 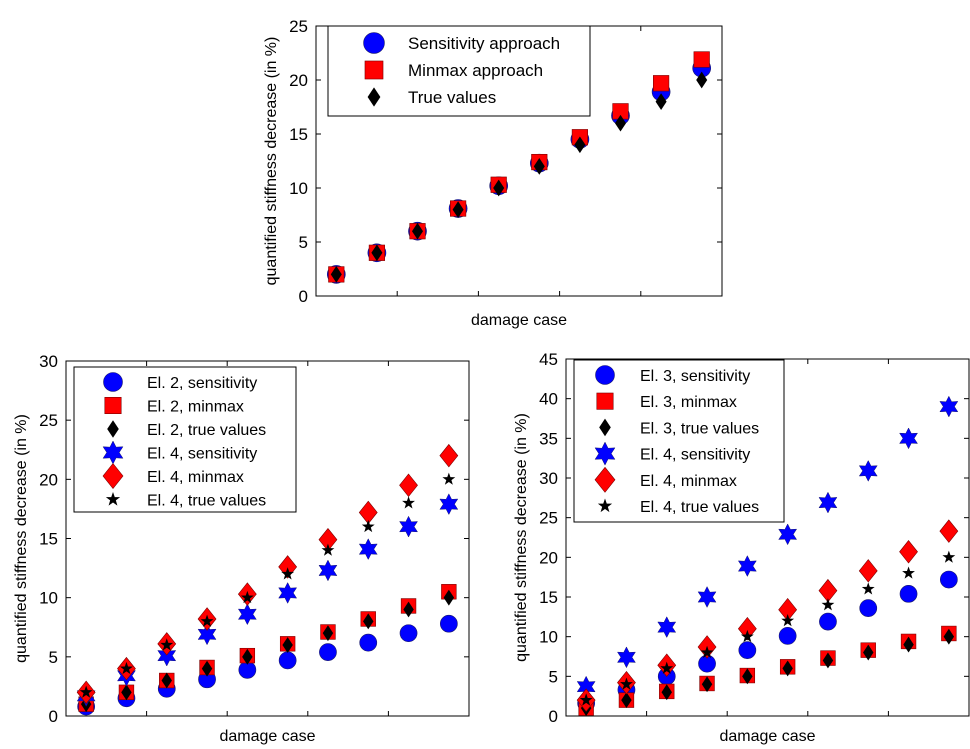 I want to click on y-tick-label: 35, so click(x=548, y=438).